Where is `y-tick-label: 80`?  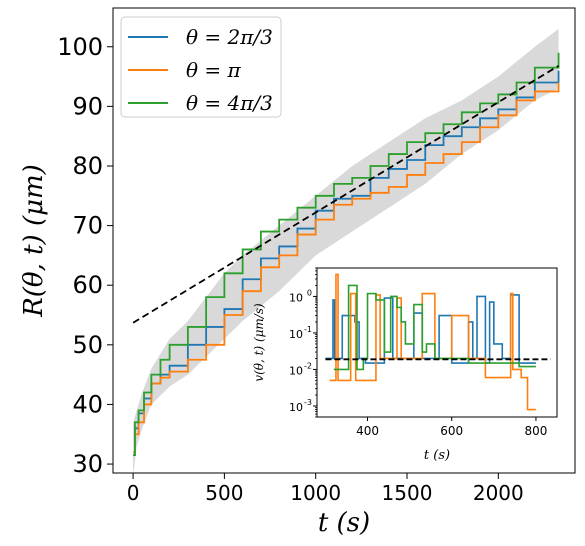
y-tick-label: 80 is located at coordinates (87, 166).